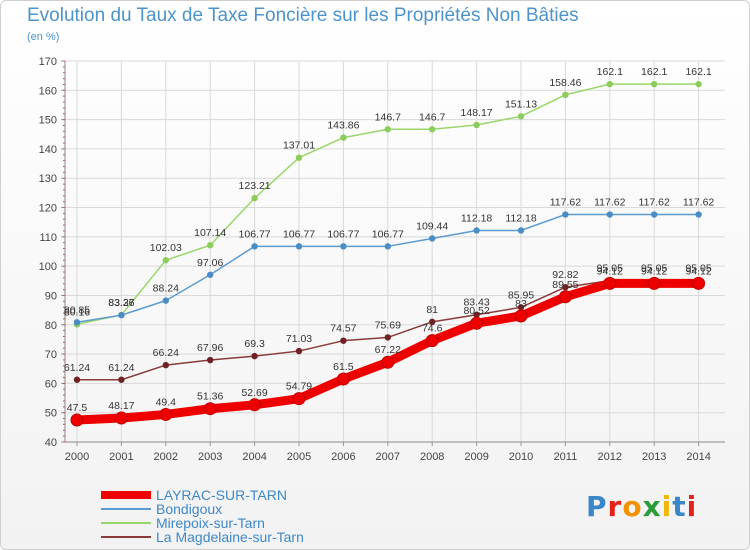 The height and width of the screenshot is (550, 750). I want to click on logo-letter: P, so click(597, 506).